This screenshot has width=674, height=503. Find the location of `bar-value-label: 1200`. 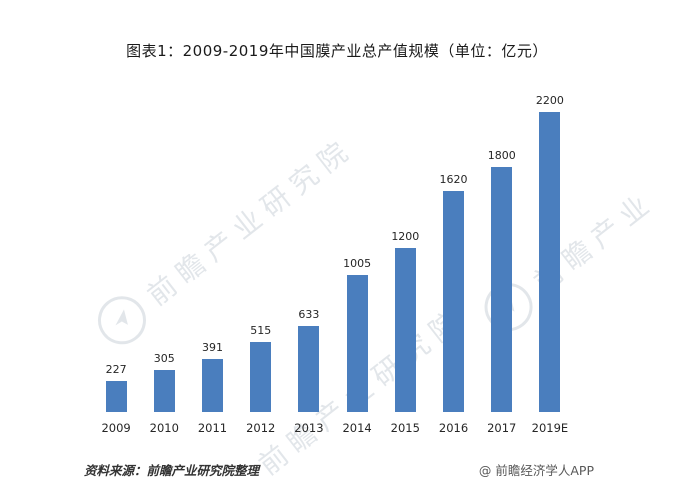

bar-value-label: 1200 is located at coordinates (405, 237).